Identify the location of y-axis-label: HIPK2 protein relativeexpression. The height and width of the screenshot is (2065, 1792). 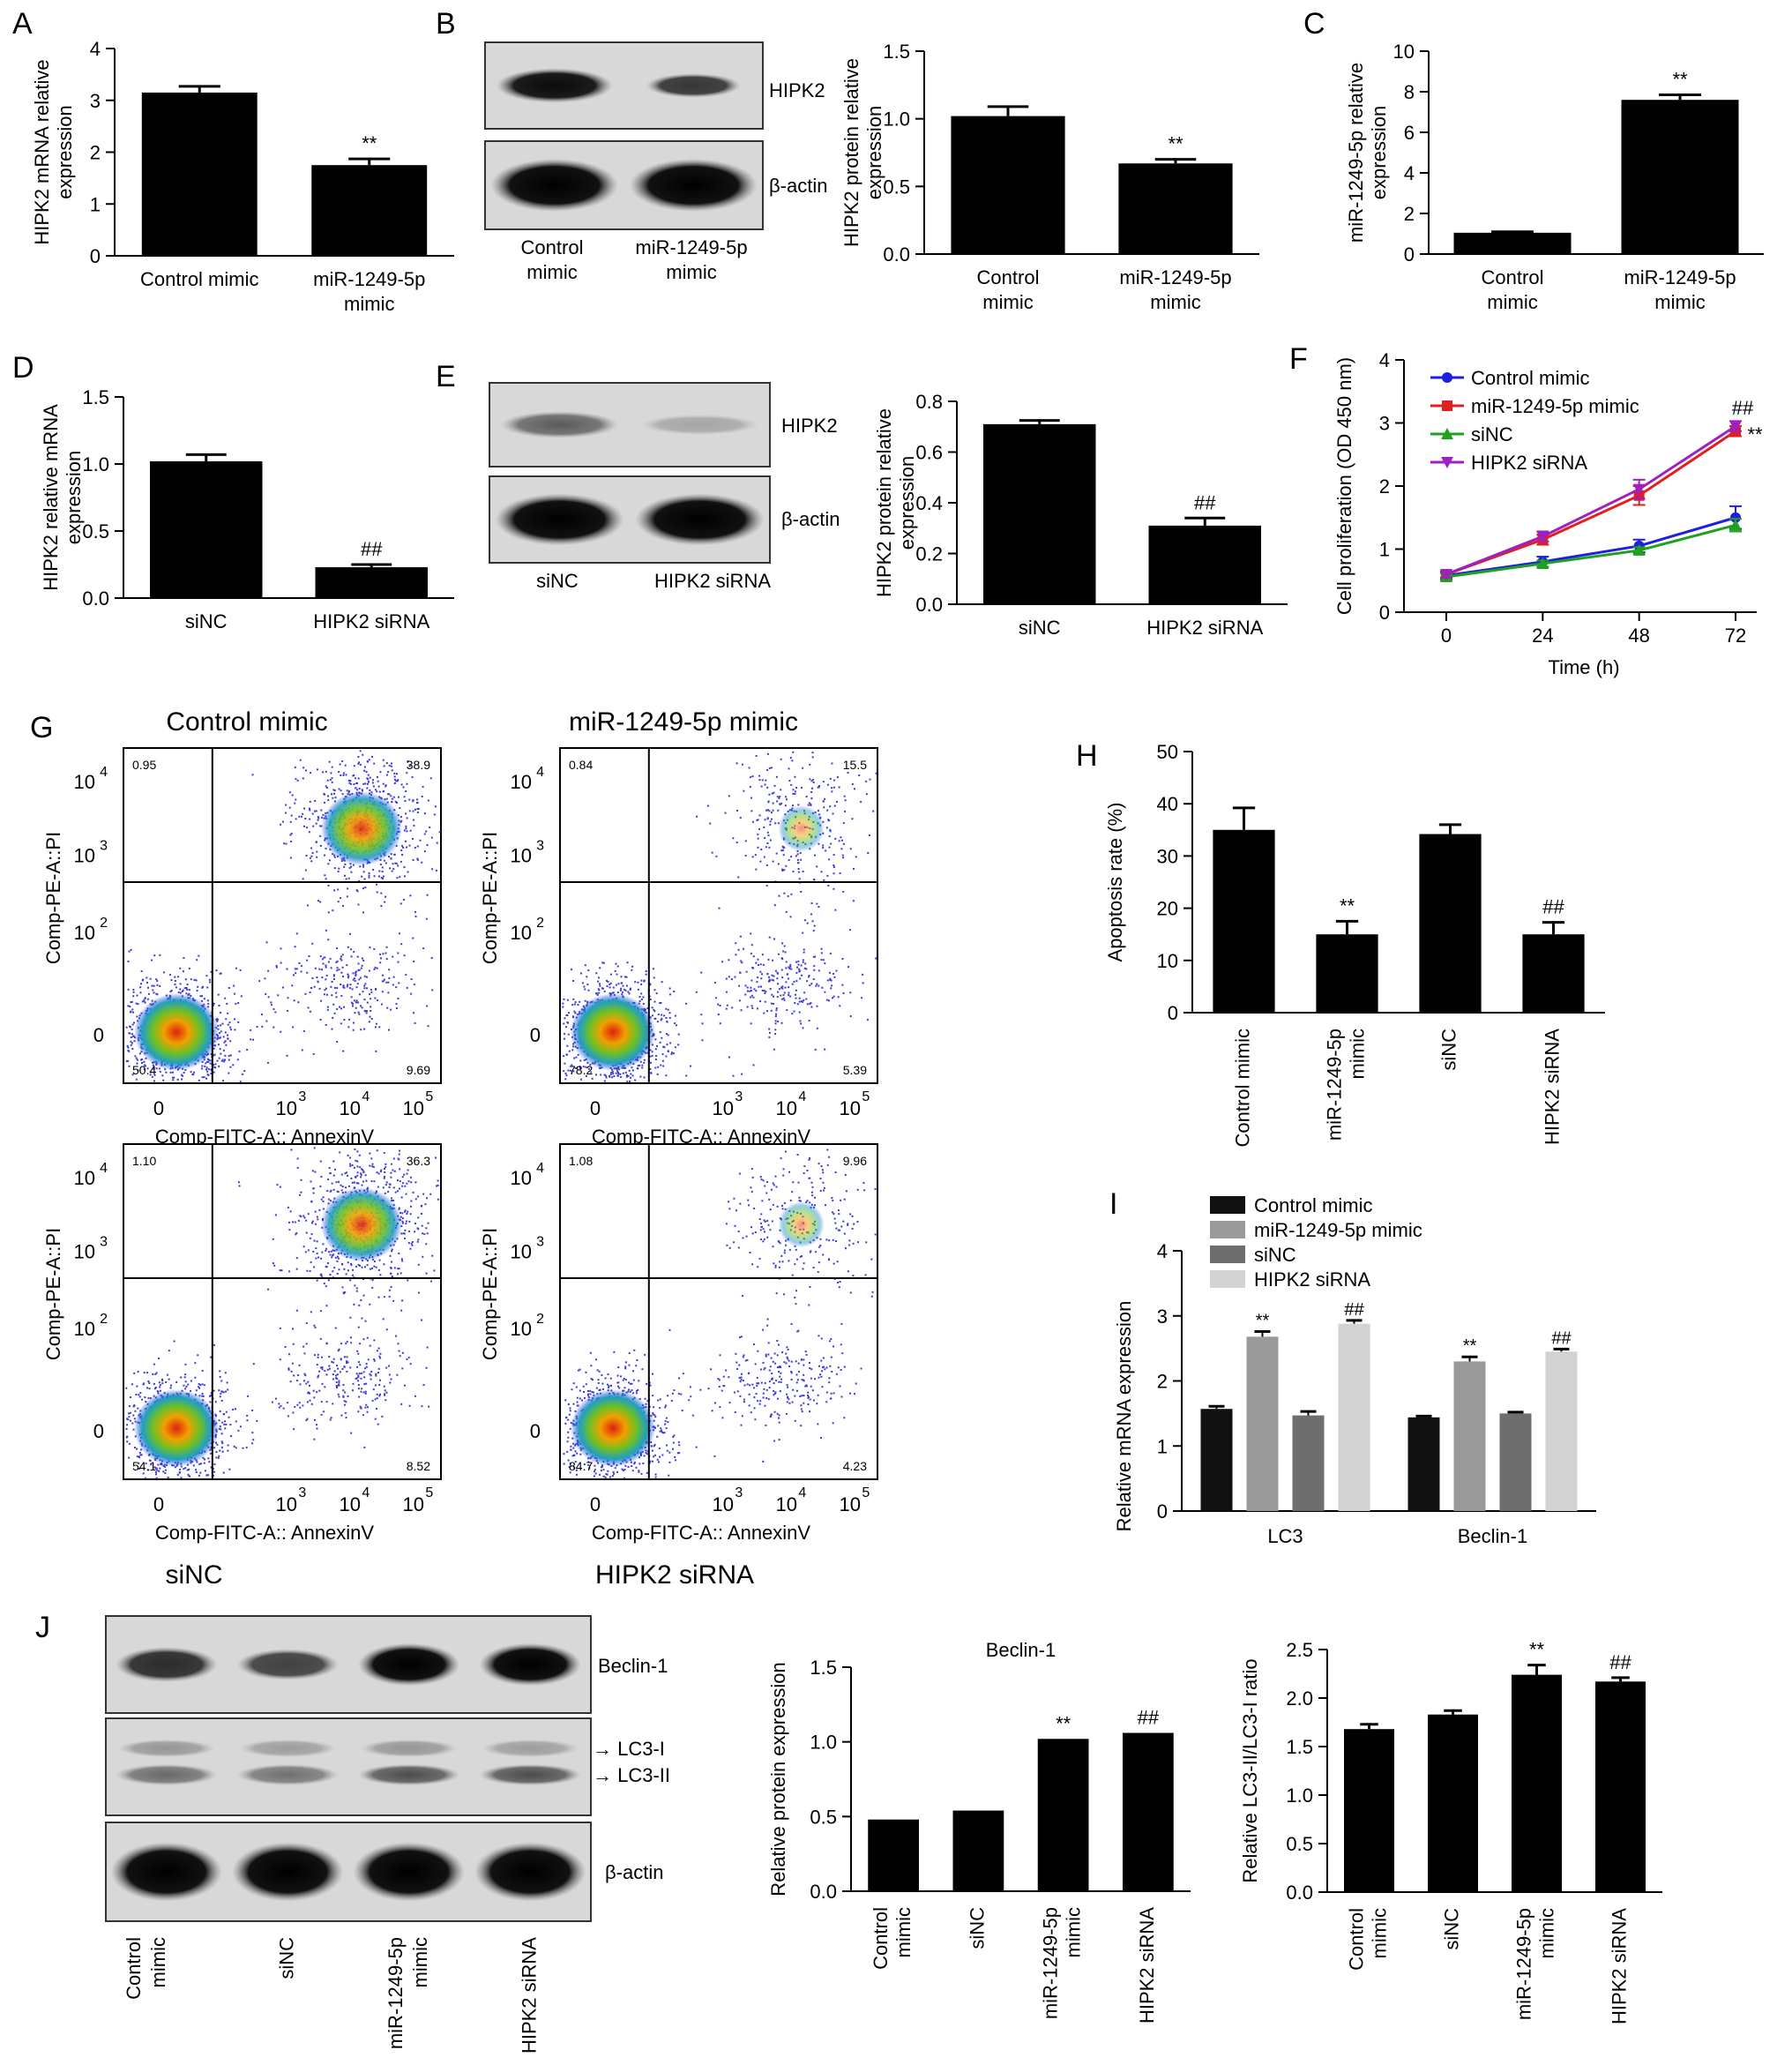
(862, 152).